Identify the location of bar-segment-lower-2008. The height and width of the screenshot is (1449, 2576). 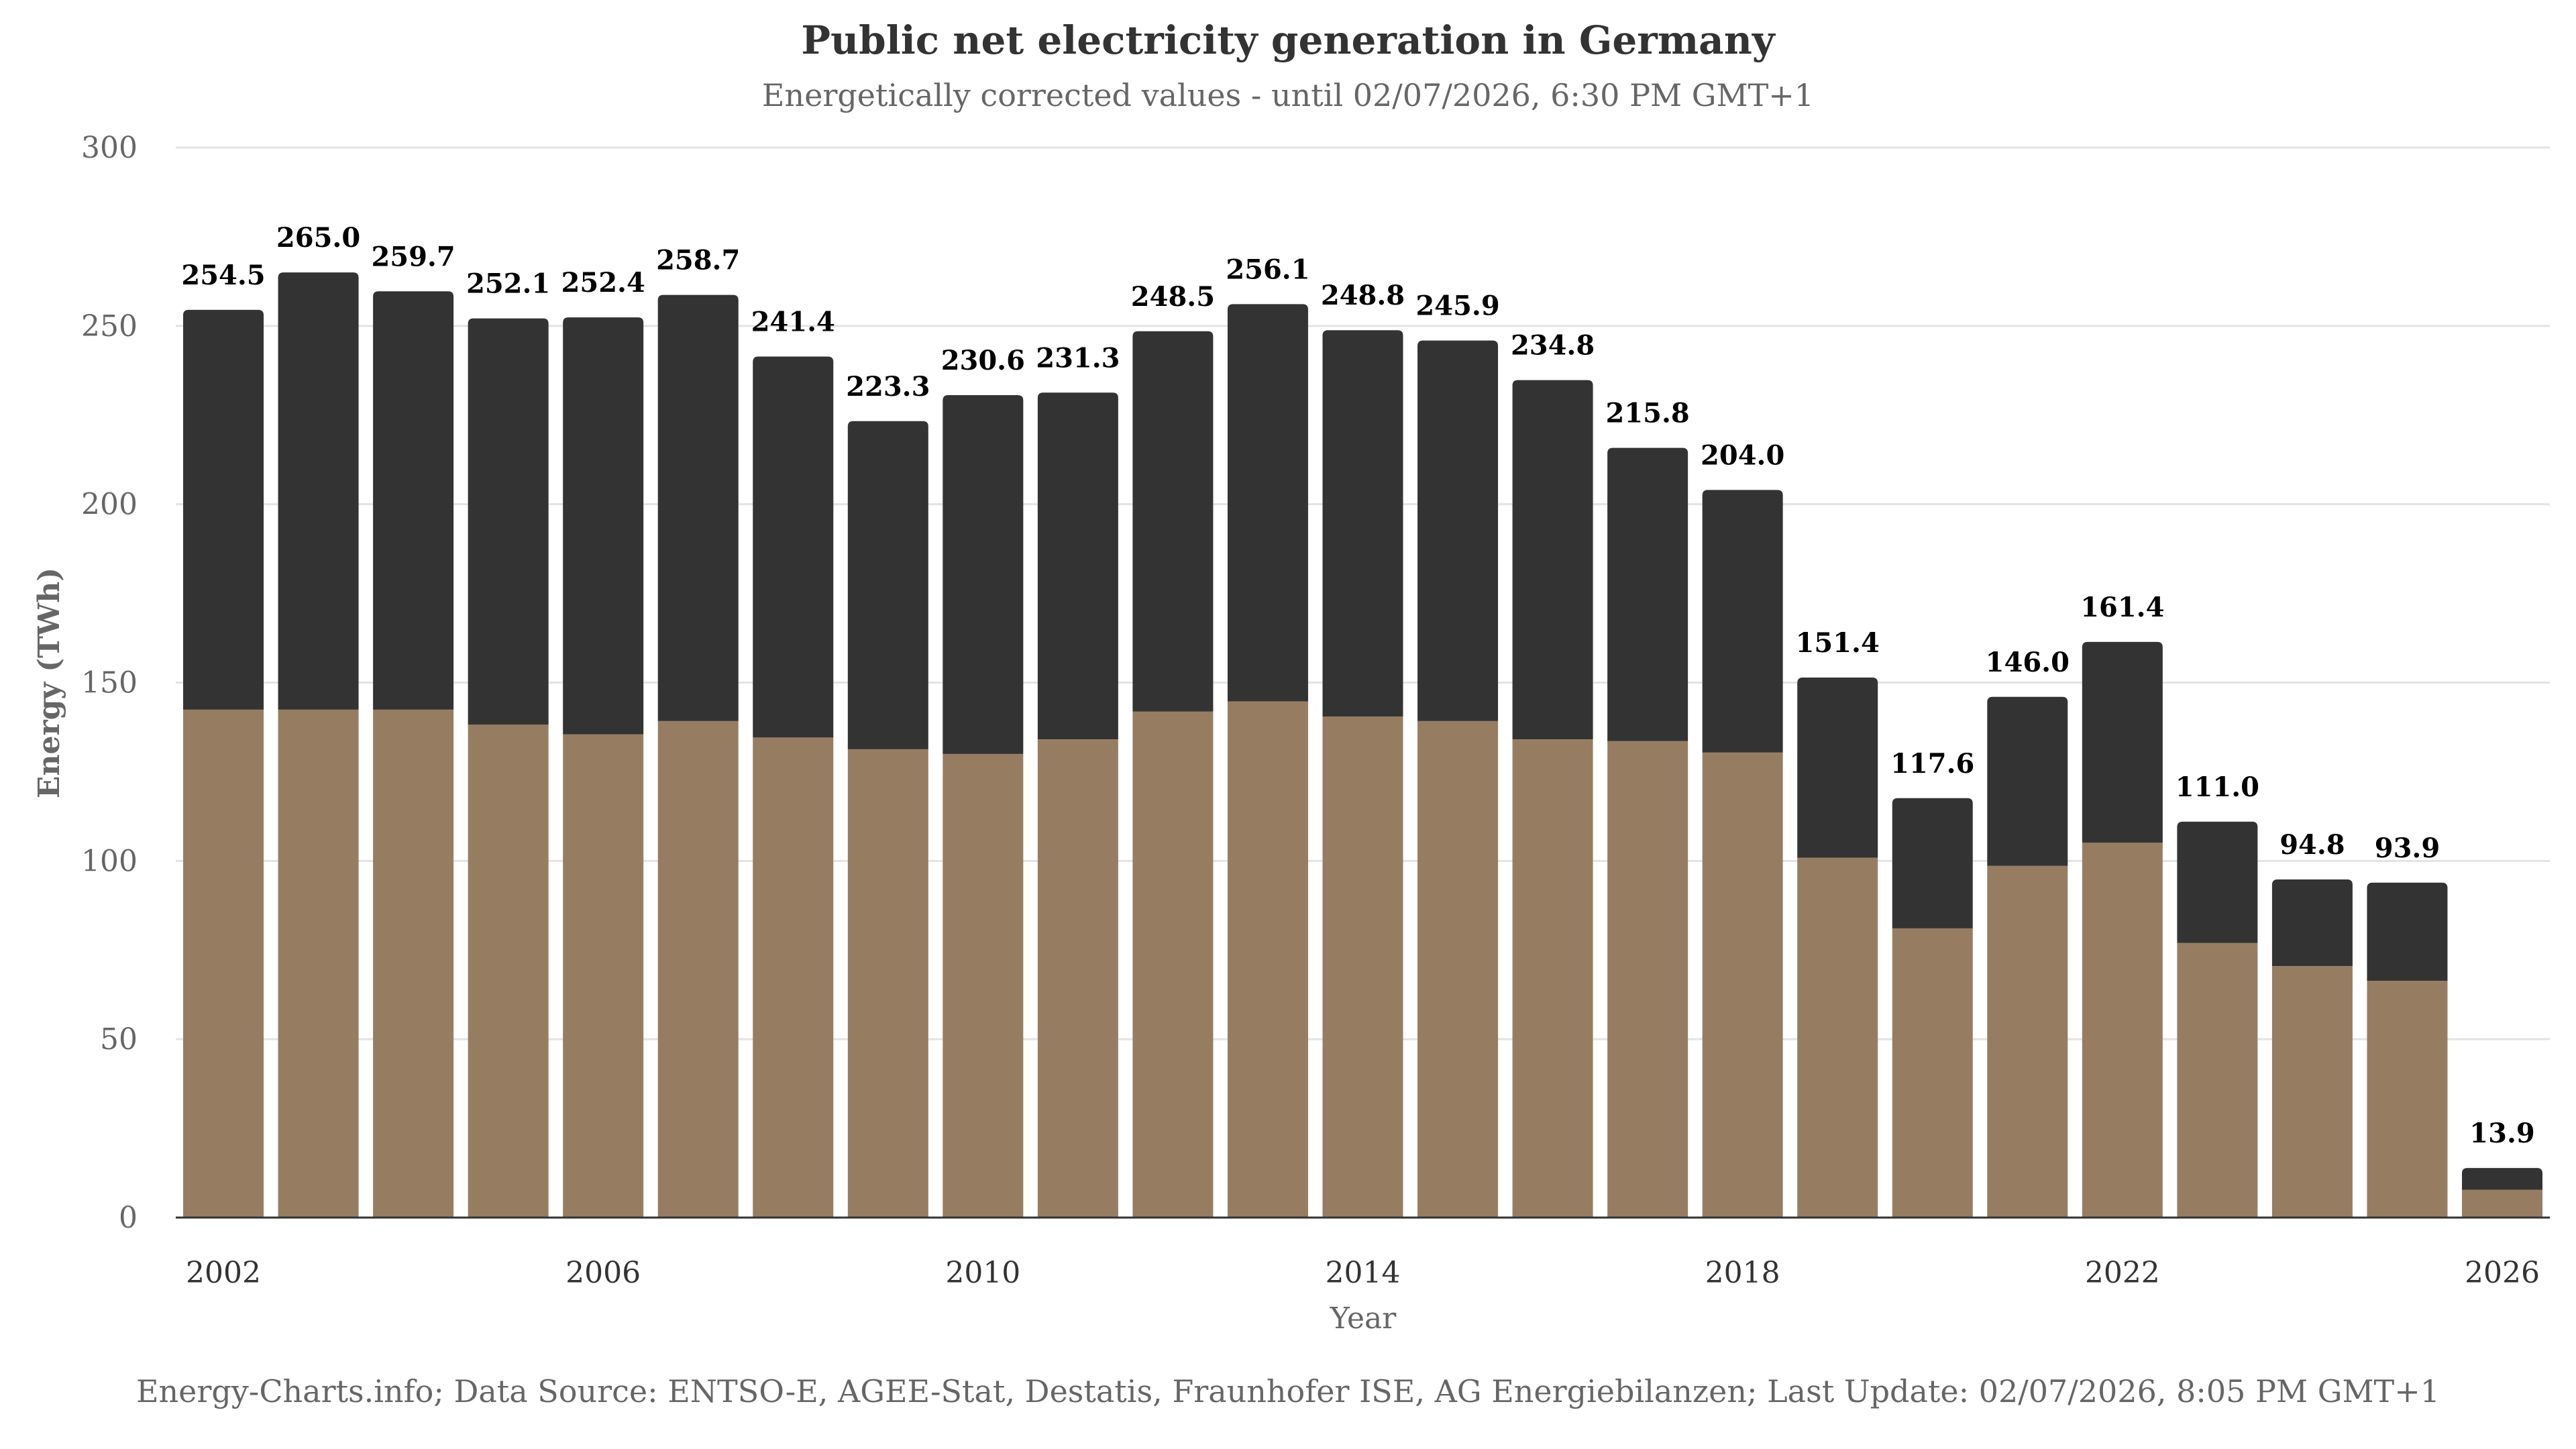
(793, 977).